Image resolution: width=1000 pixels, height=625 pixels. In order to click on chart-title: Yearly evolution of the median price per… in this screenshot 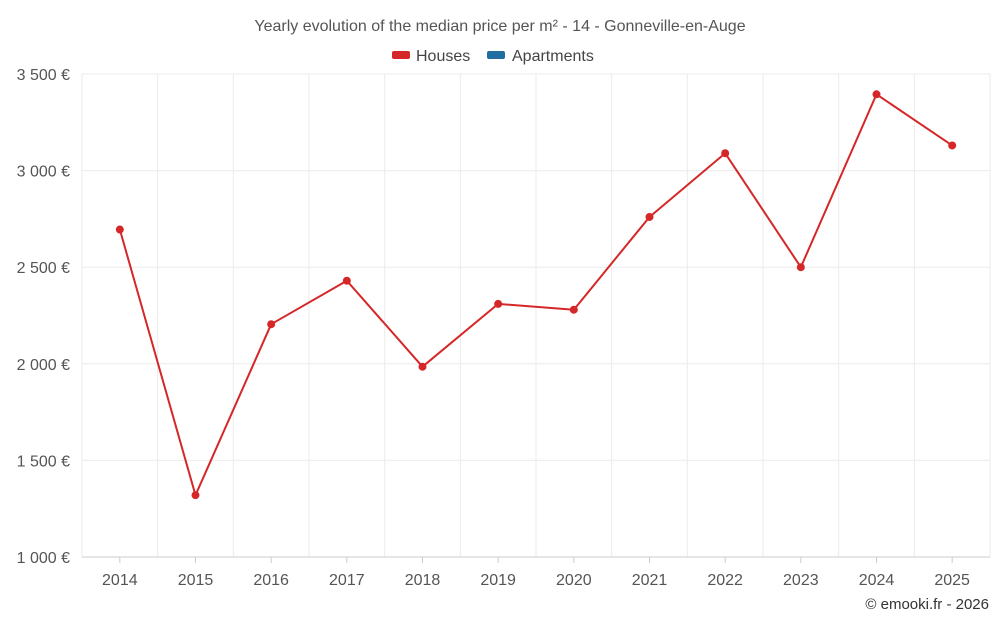, I will do `click(499, 26)`.